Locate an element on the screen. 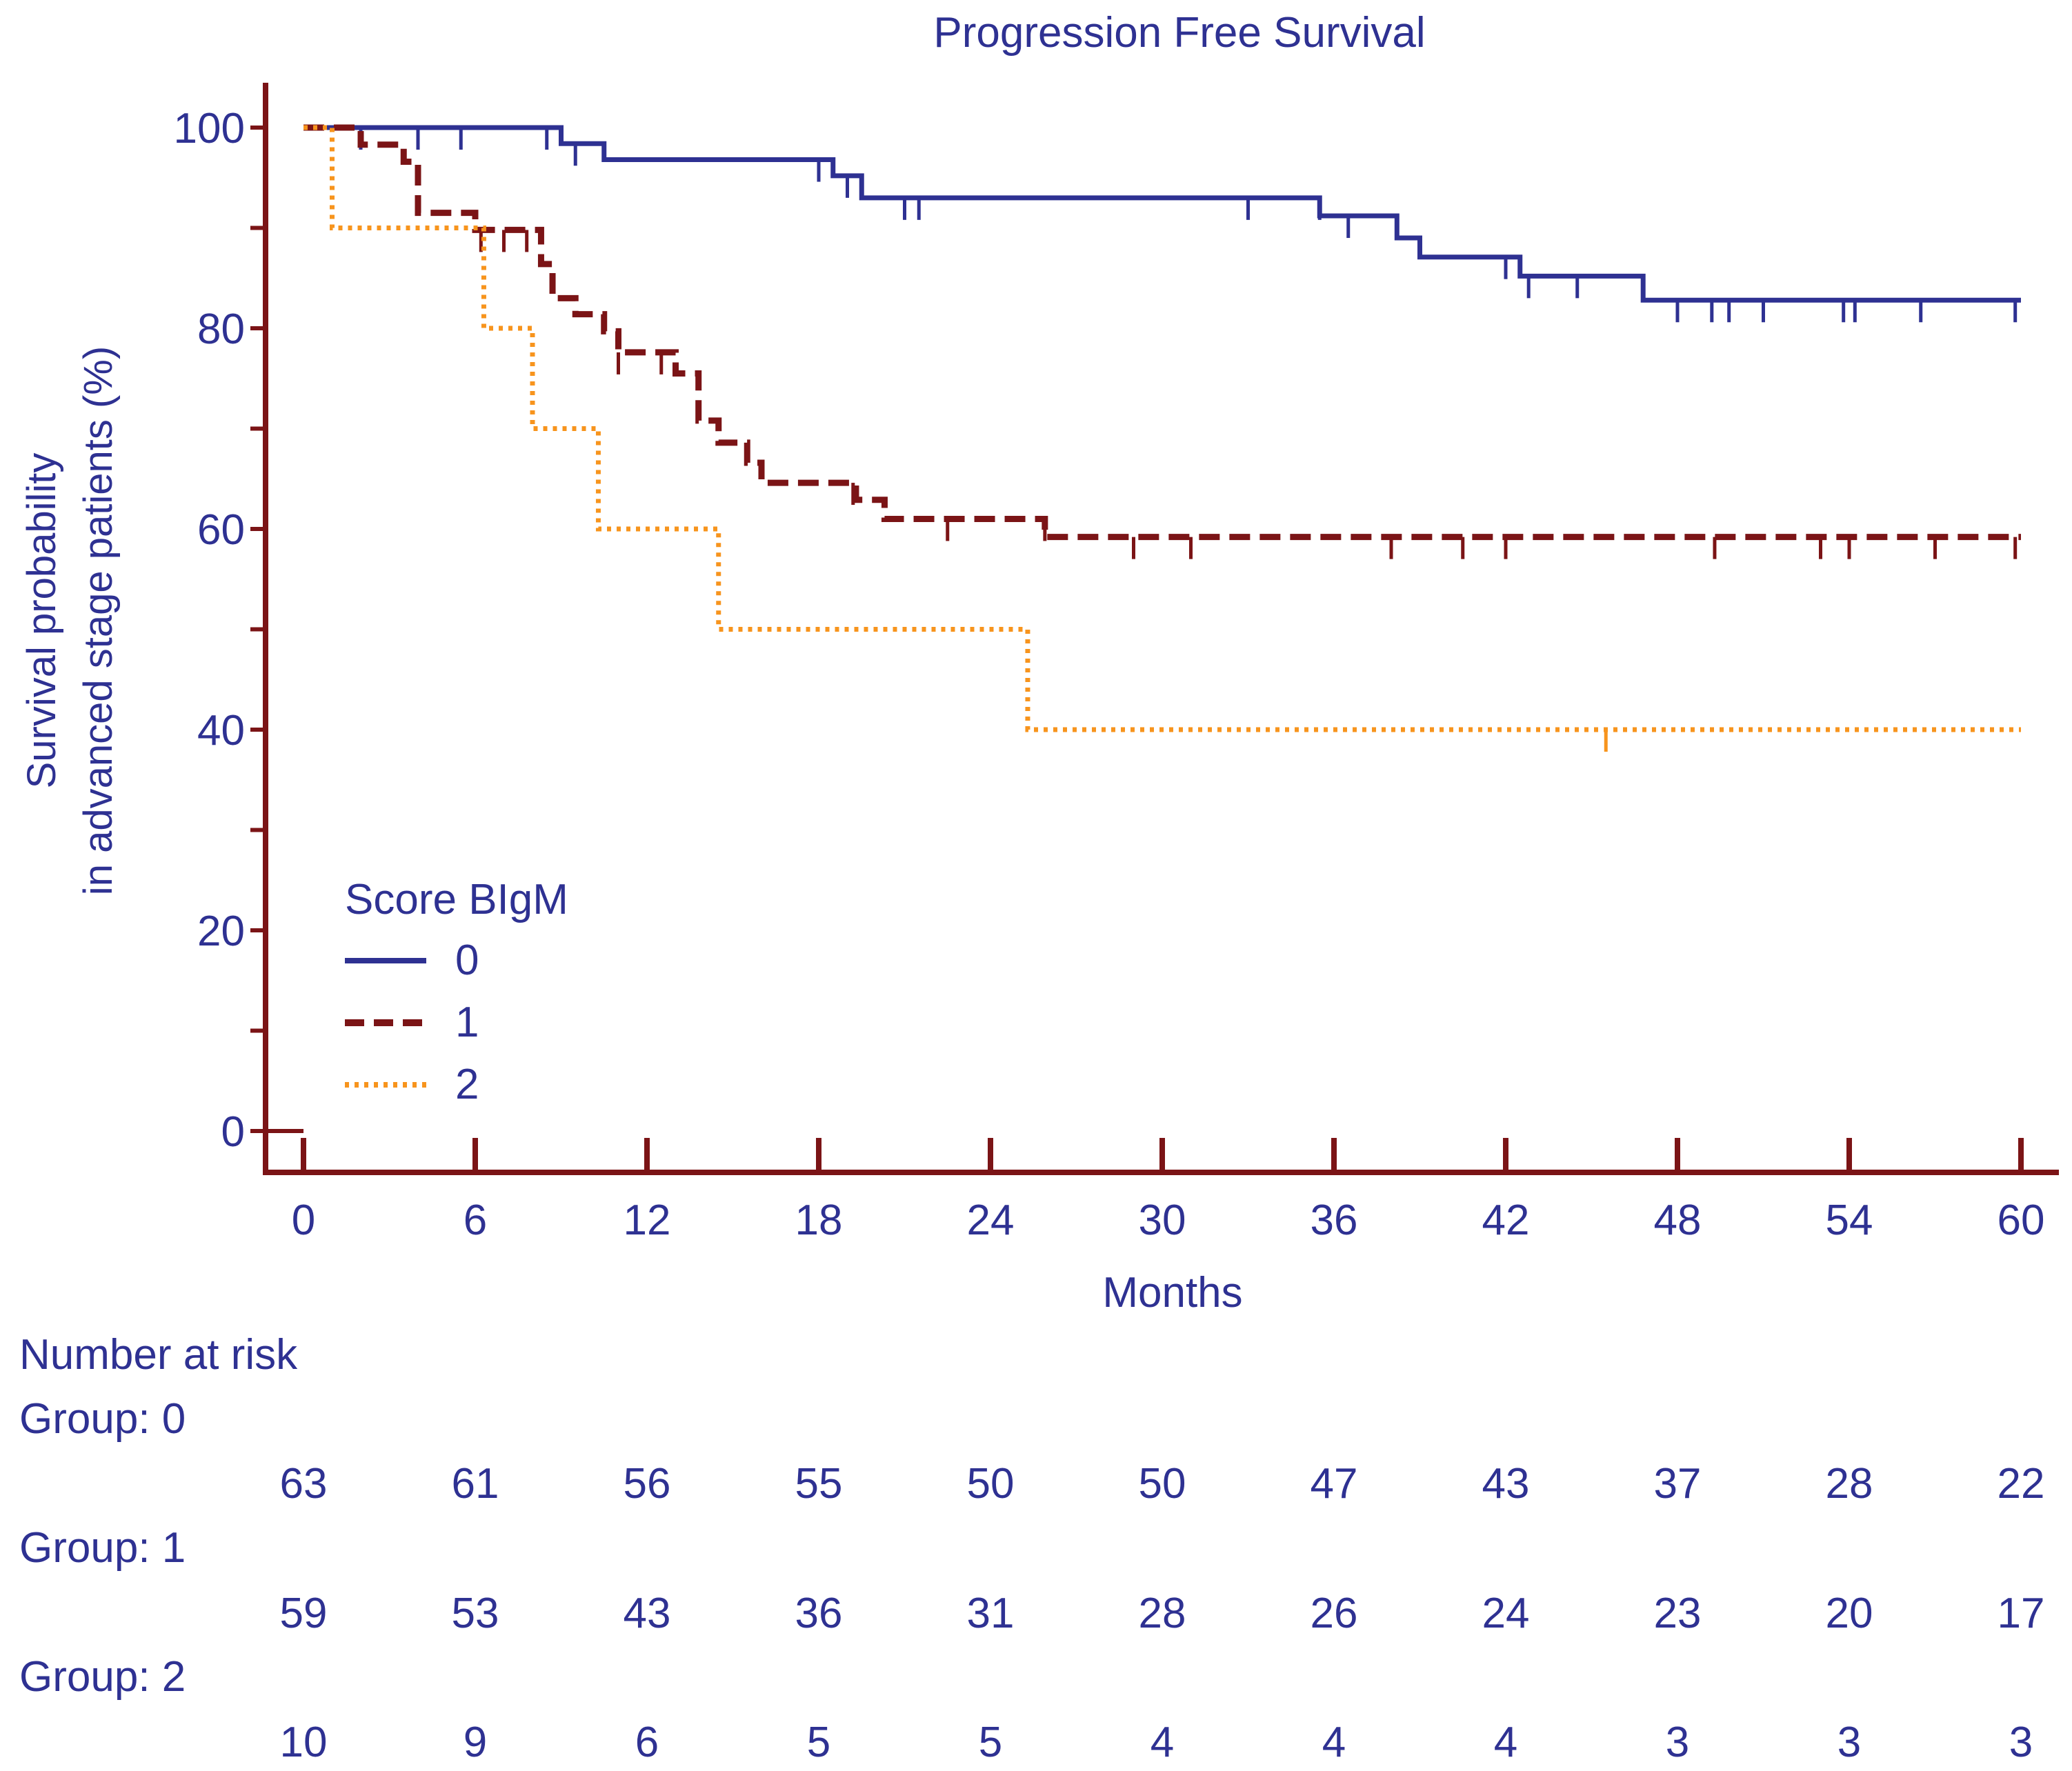 The height and width of the screenshot is (1771, 2072). x-axis-label: Months is located at coordinates (1172, 1293).